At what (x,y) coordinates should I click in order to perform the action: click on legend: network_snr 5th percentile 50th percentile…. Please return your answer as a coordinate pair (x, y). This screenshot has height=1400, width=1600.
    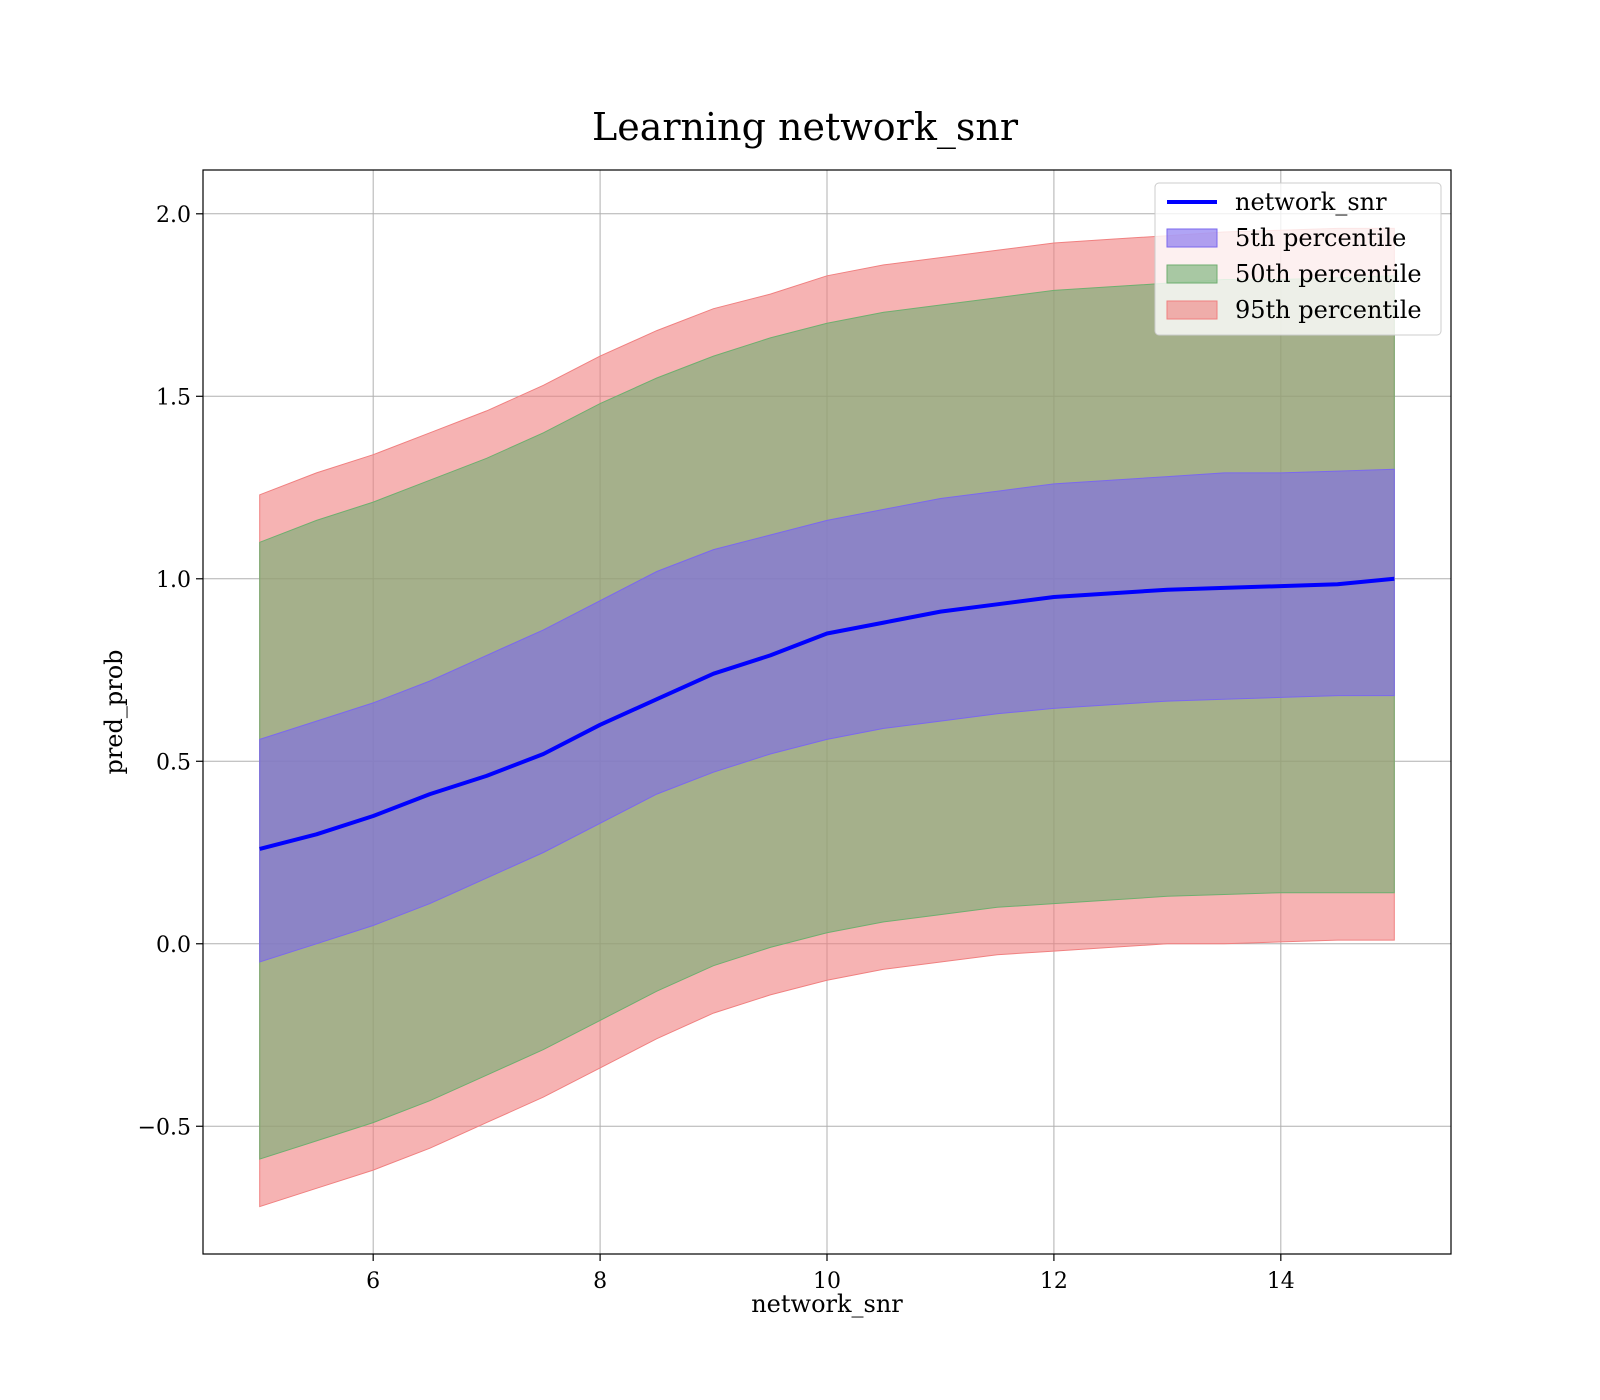
    Looking at the image, I should click on (1298, 259).